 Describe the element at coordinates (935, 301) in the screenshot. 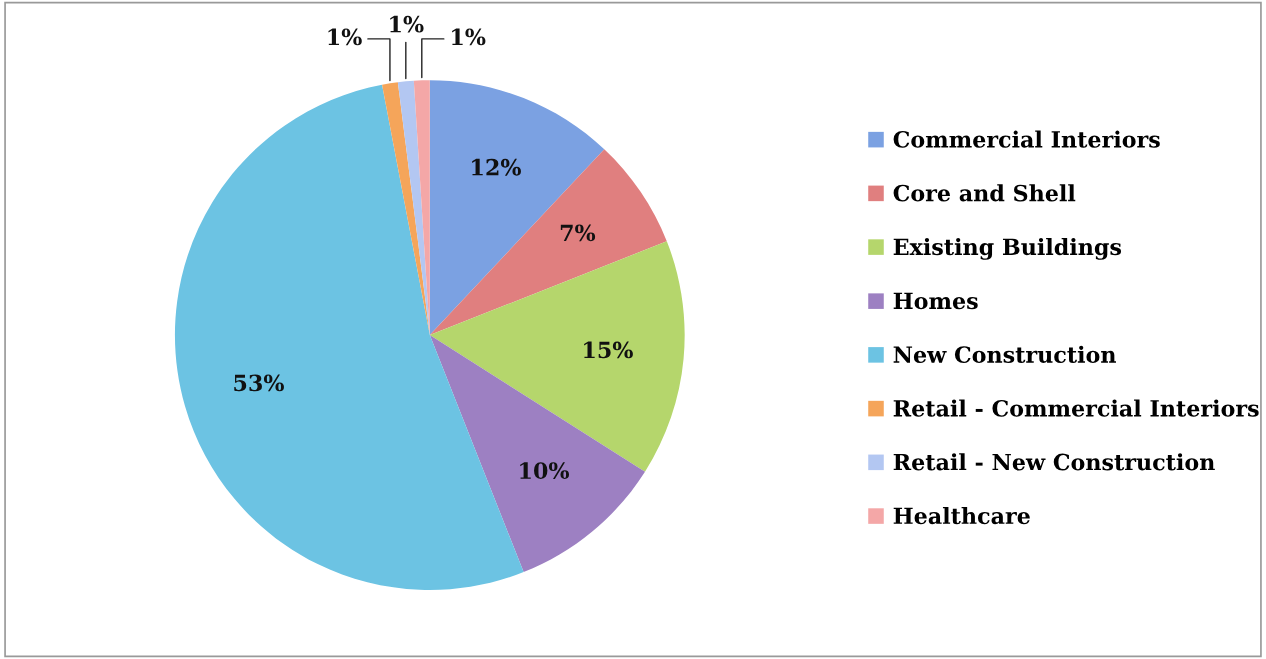

I see `legend-label: Homes` at that location.